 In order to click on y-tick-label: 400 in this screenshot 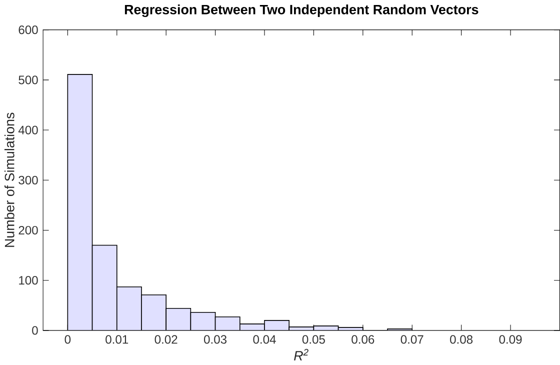, I will do `click(28, 130)`.